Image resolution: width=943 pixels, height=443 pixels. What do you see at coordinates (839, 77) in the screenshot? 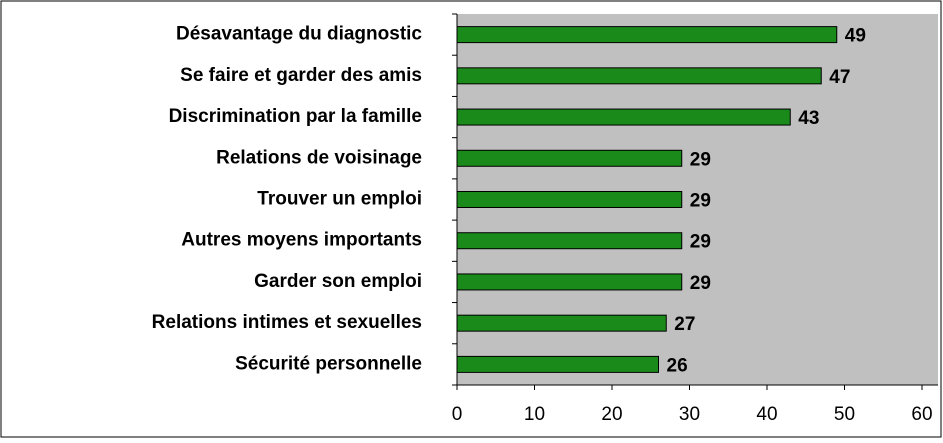
I see `value-label: 47` at bounding box center [839, 77].